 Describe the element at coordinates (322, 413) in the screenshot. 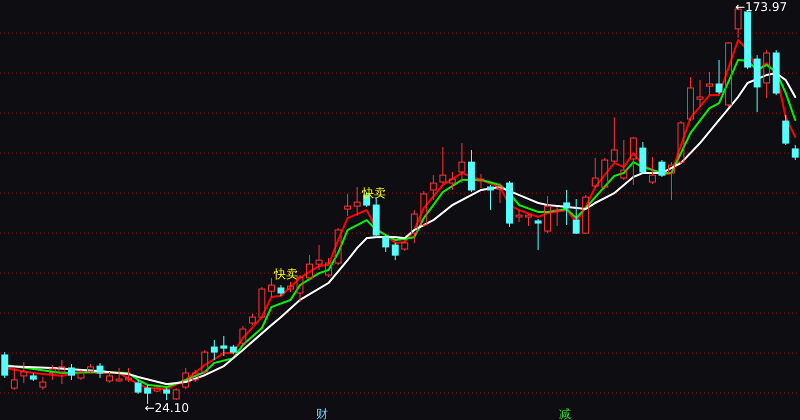

I see `text: 财` at that location.